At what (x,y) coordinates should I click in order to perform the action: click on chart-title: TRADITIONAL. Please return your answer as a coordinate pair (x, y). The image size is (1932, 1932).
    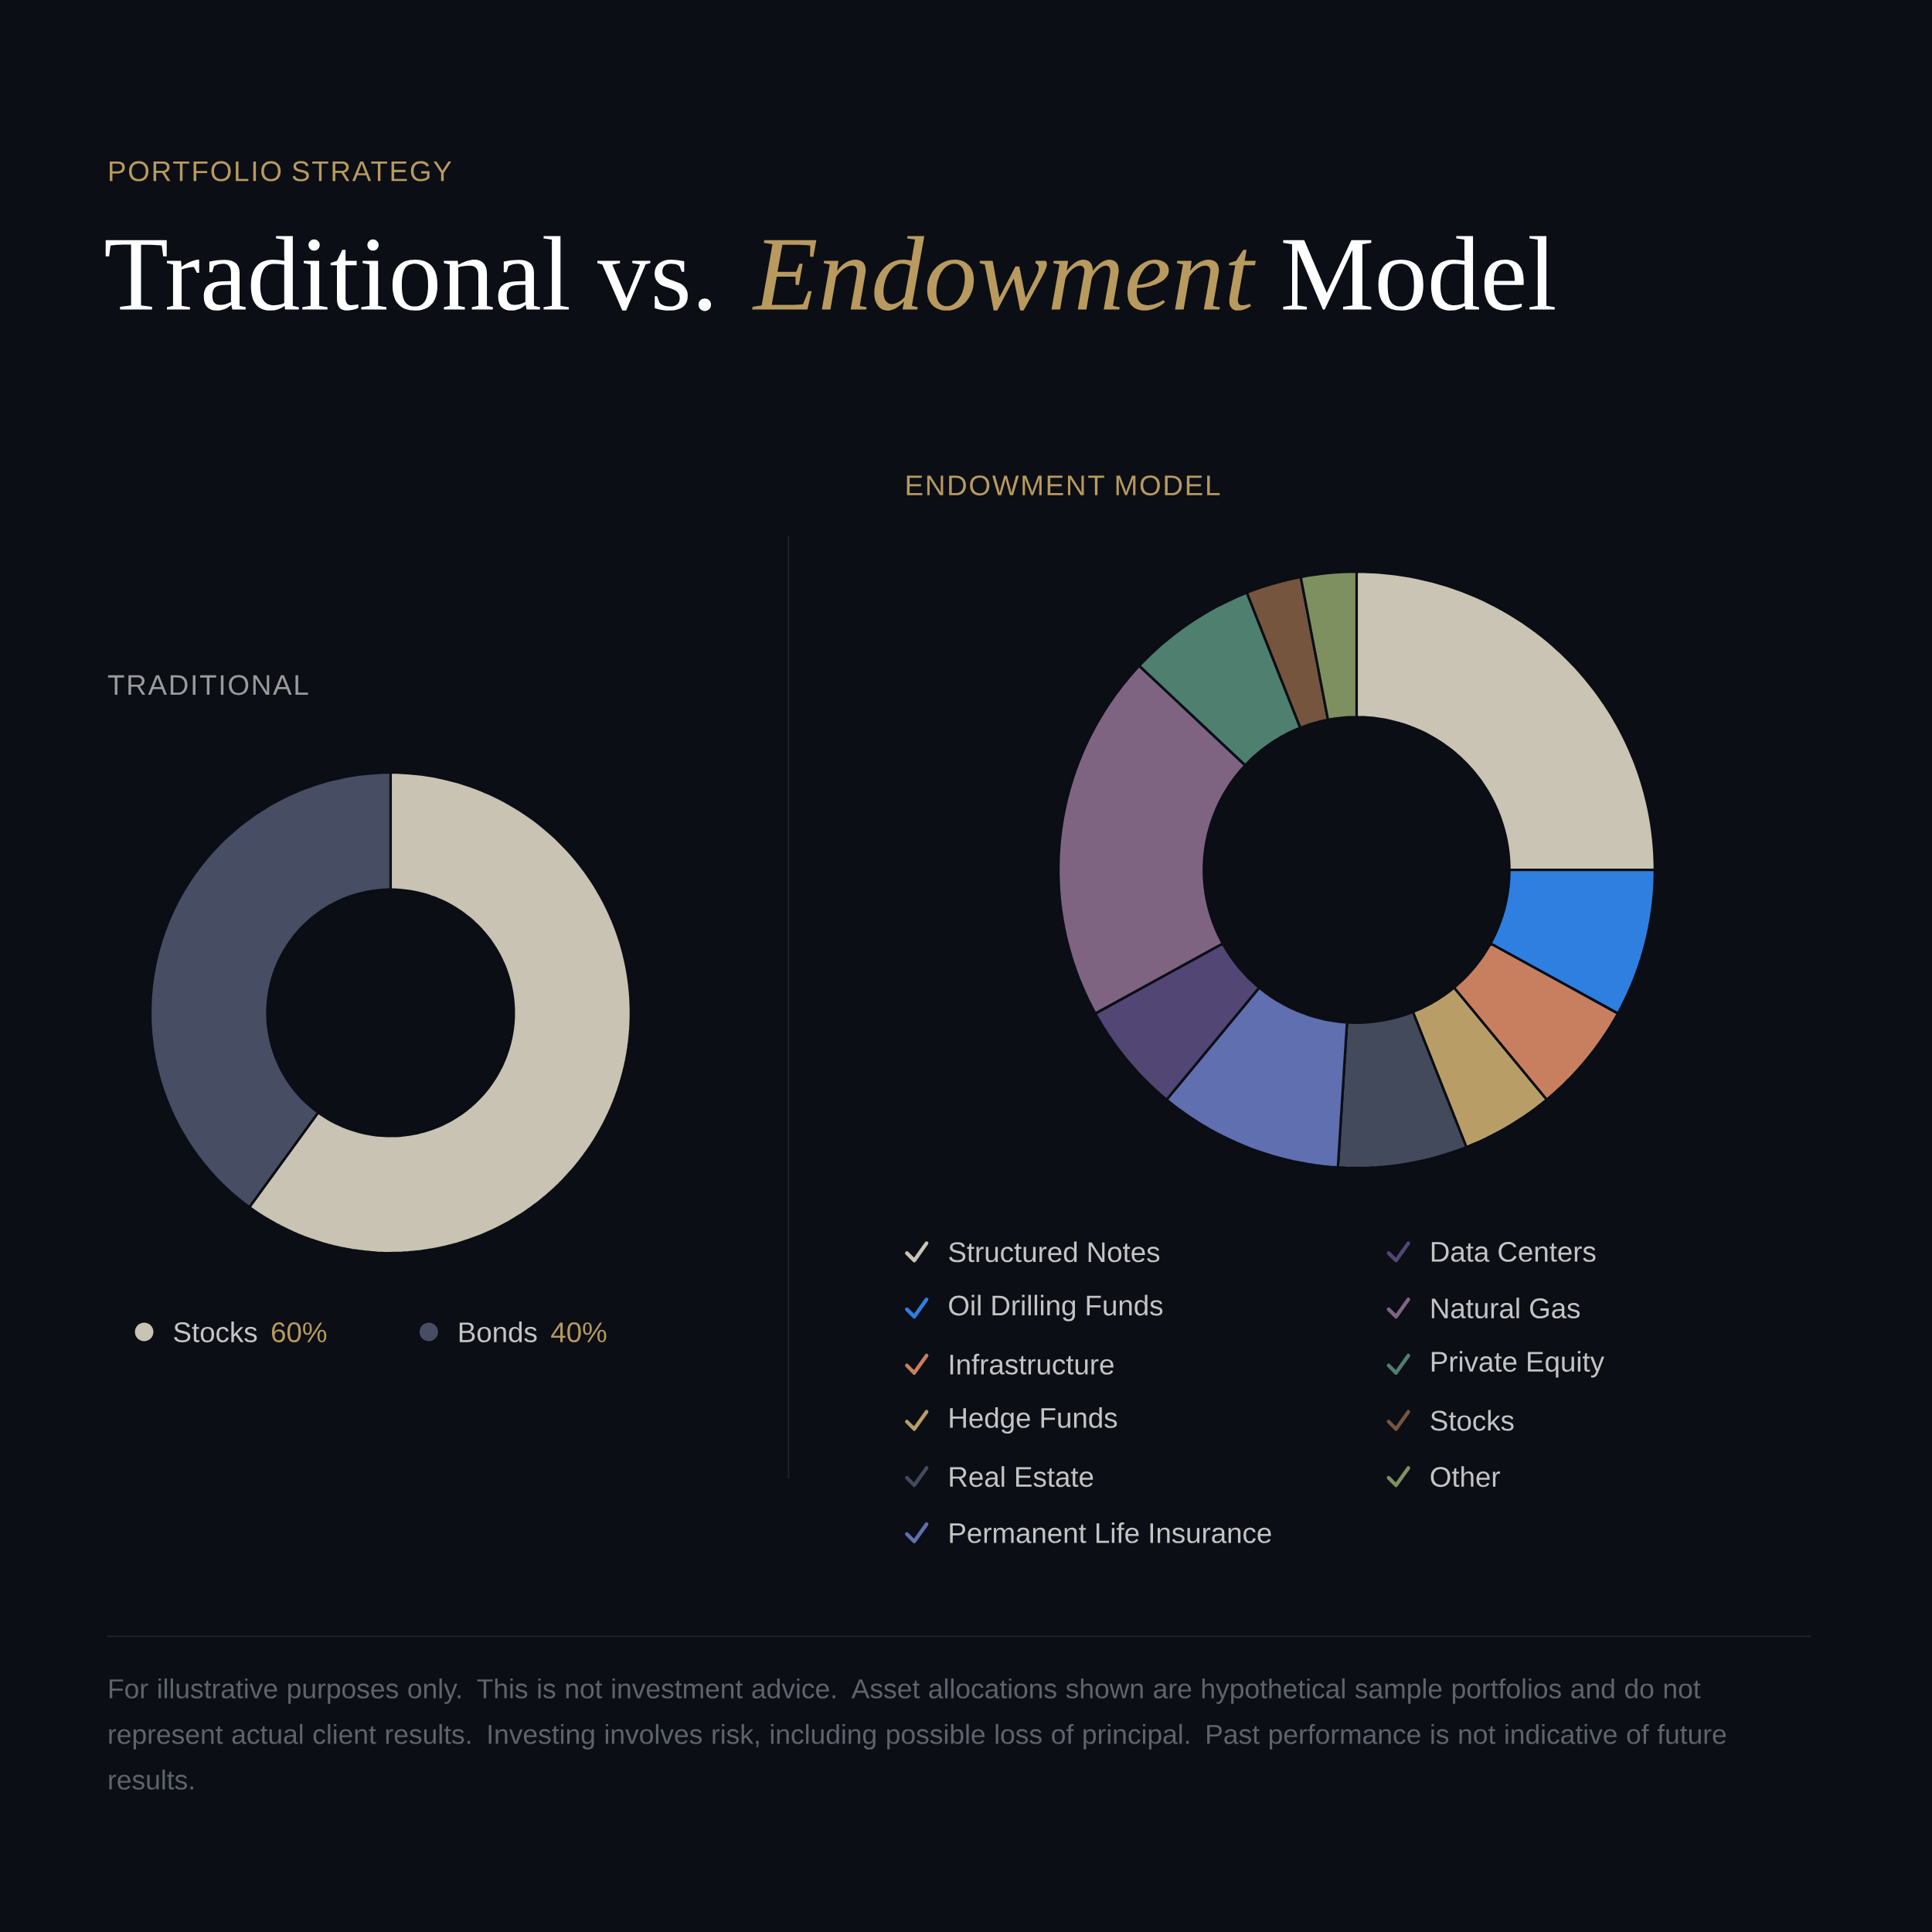
    Looking at the image, I should click on (207, 685).